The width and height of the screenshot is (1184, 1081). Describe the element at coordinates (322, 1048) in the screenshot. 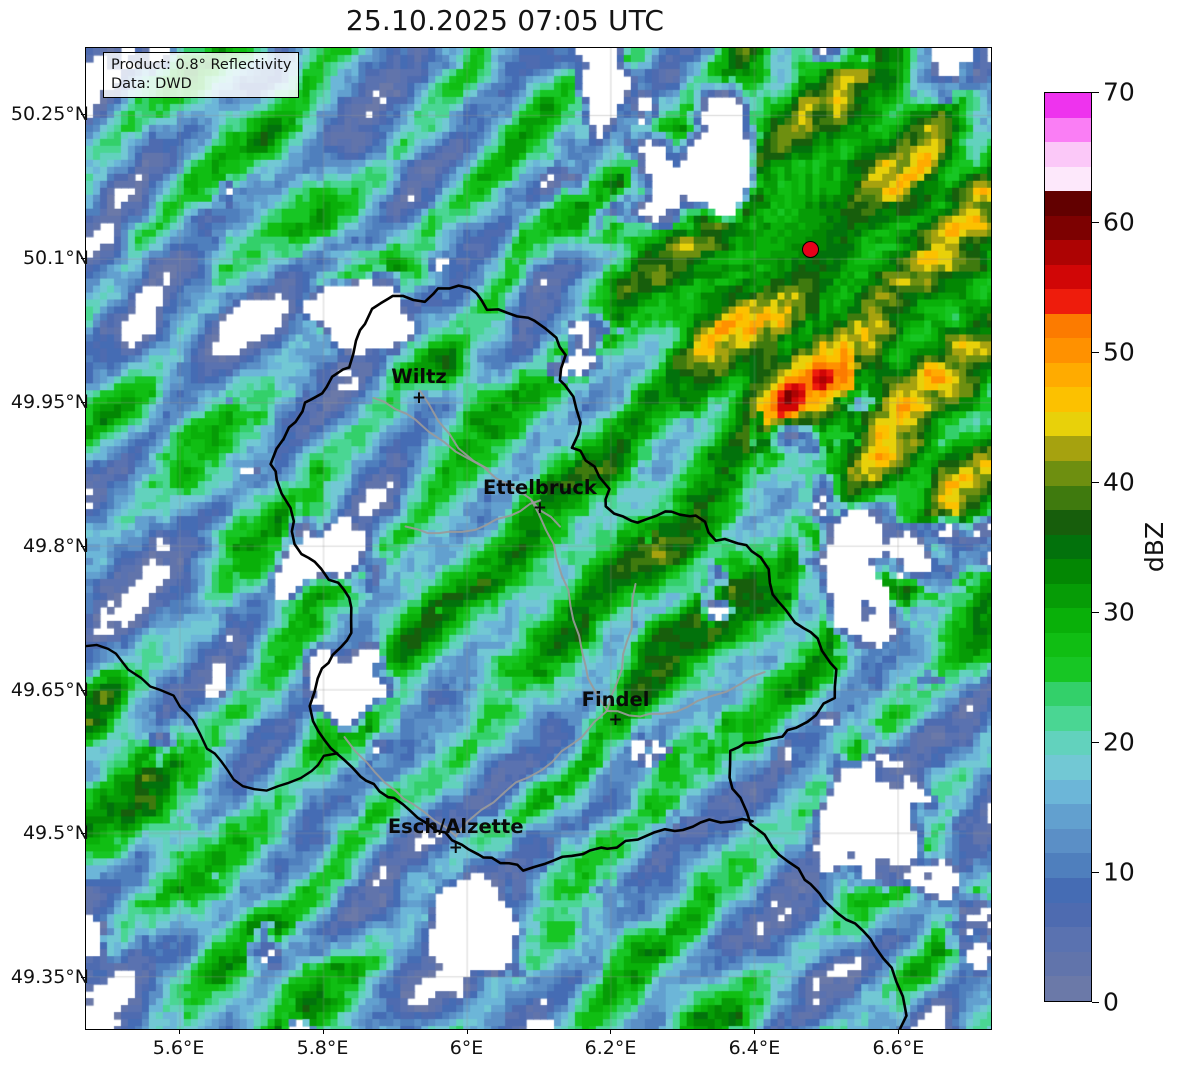

I see `x-tick-label: 5.8°E` at that location.